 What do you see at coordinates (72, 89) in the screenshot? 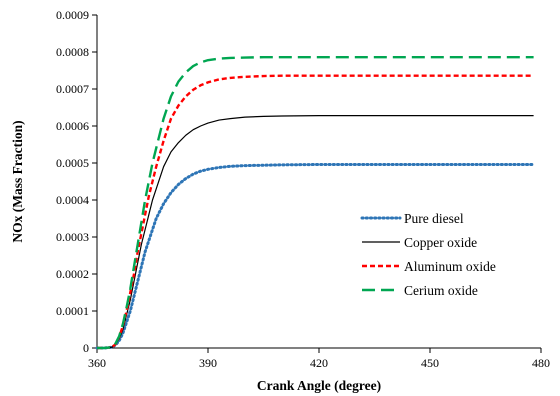
I see `y-tick-label: 0.0007` at bounding box center [72, 89].